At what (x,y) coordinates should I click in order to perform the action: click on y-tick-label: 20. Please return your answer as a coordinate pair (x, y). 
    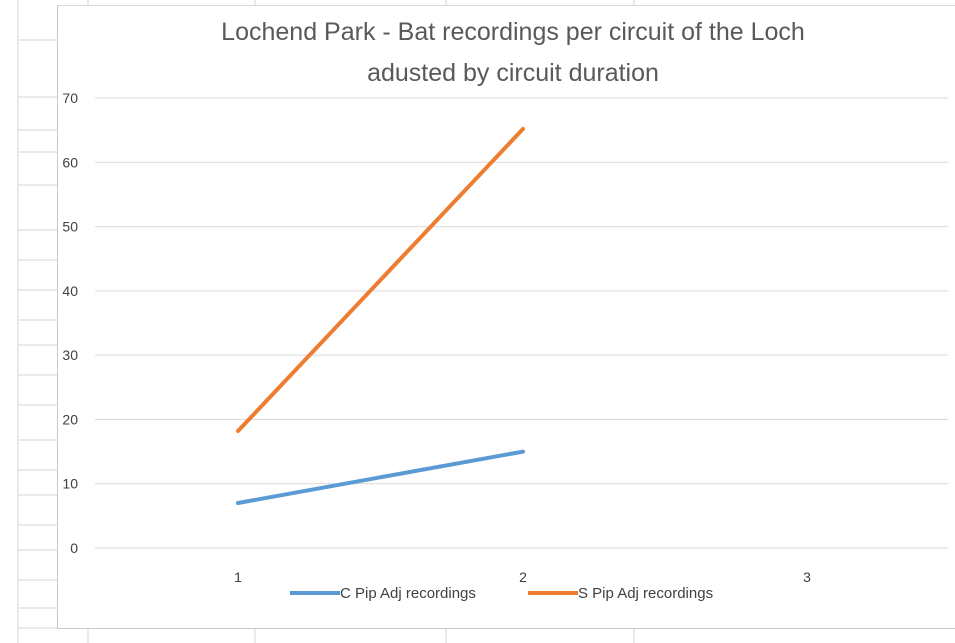
    Looking at the image, I should click on (70, 419).